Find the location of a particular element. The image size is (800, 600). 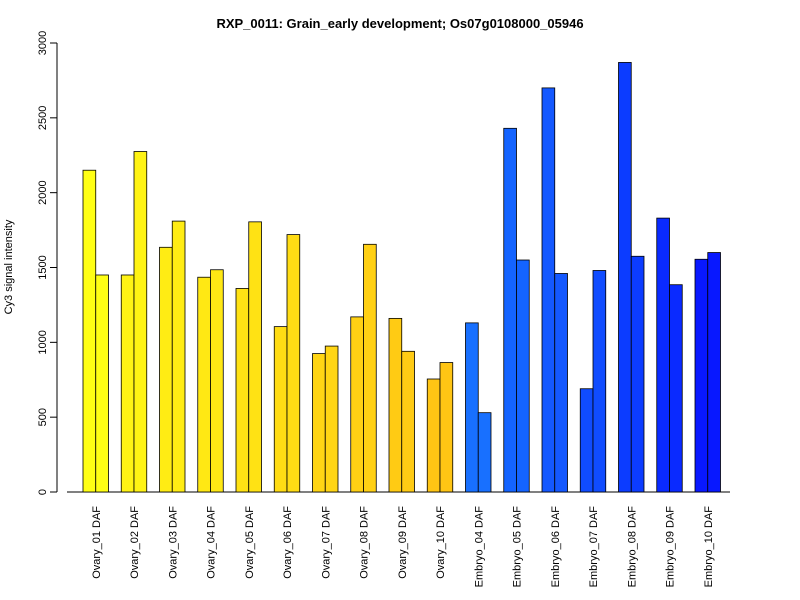

x-tick-label: Embryo_06 DAF is located at coordinates (556, 547).